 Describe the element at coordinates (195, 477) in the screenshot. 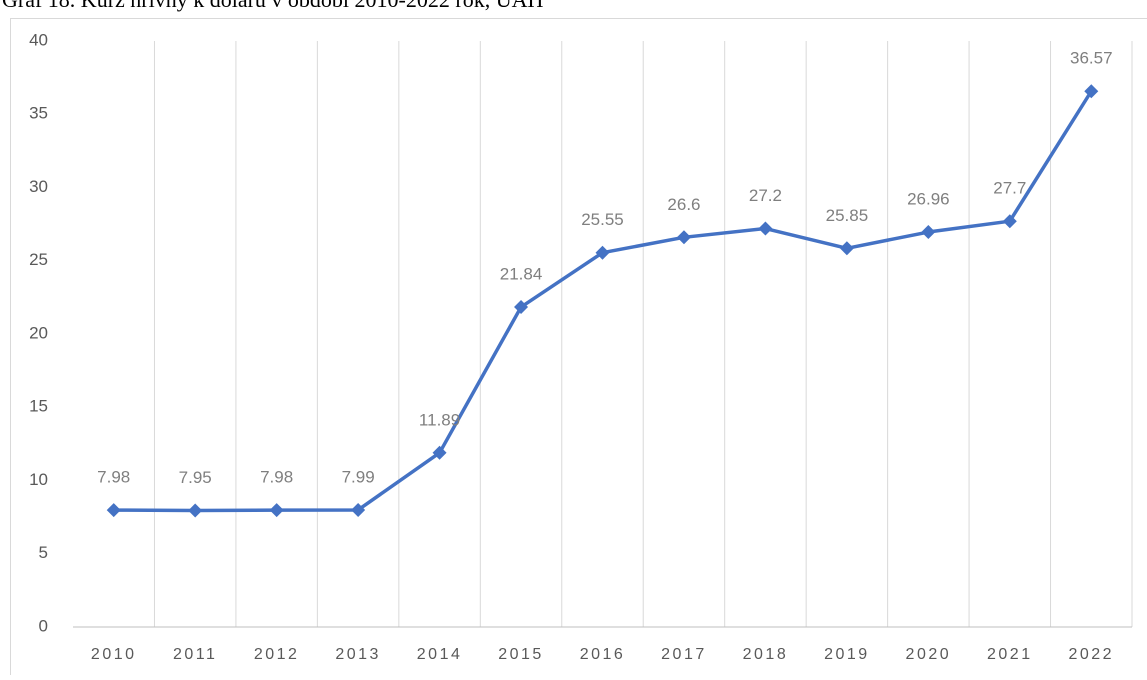

I see `data-label: 7.95` at that location.